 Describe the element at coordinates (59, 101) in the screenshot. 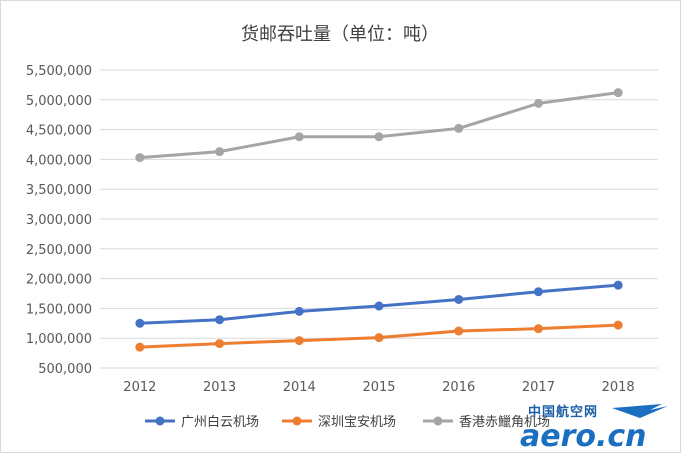

I see `y-tick-label: 5,000,000` at that location.